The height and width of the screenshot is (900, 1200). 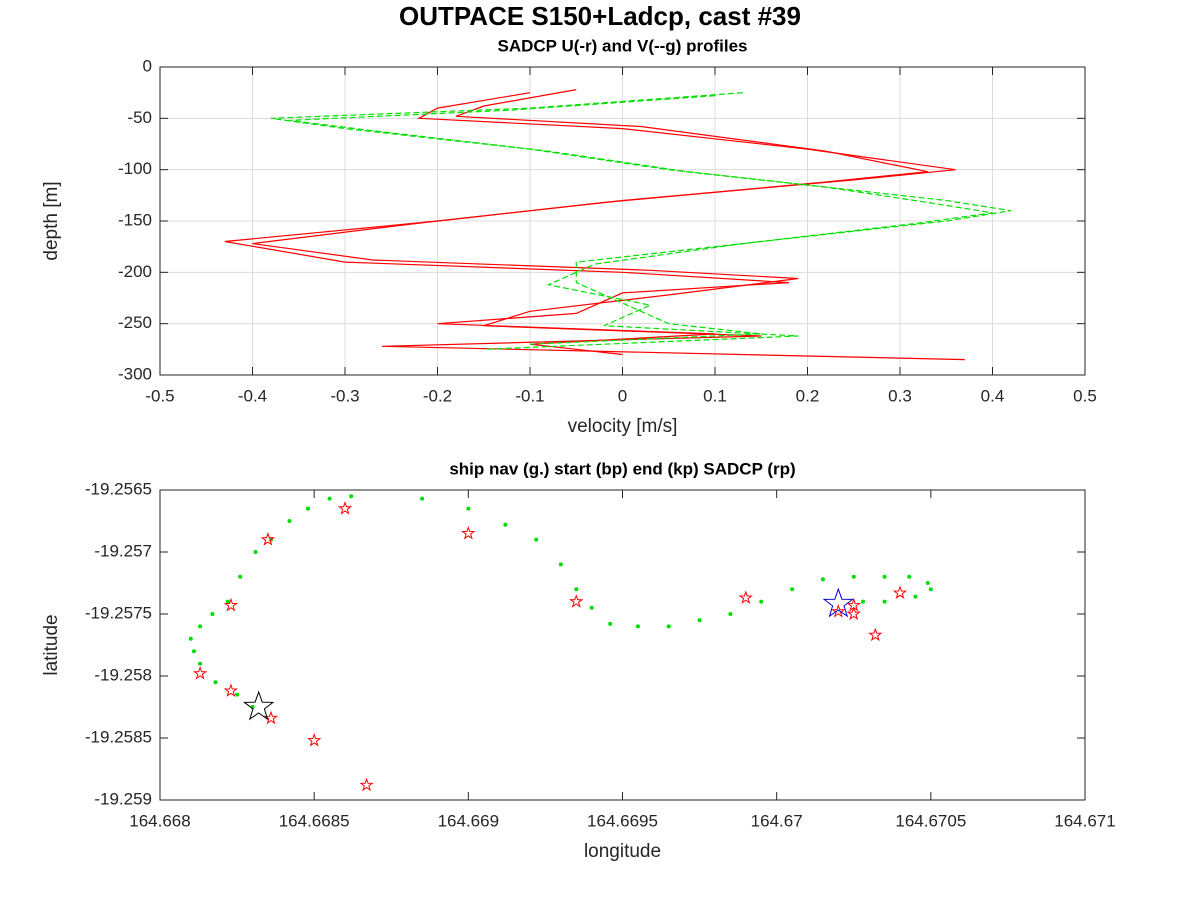 What do you see at coordinates (135, 373) in the screenshot?
I see `y-tick-label: -300` at bounding box center [135, 373].